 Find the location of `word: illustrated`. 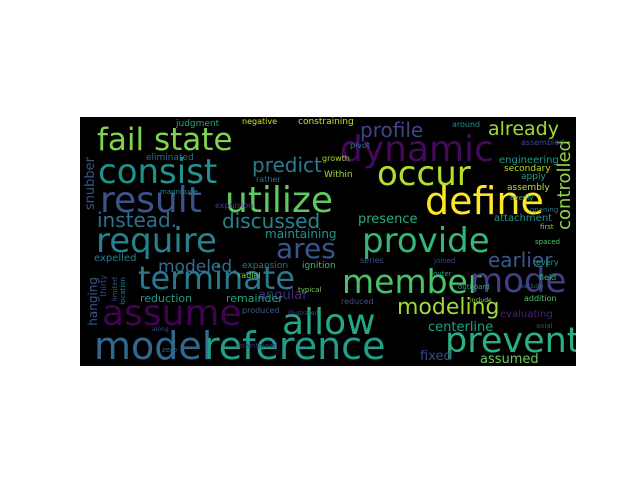

word: illustrated is located at coordinates (303, 313).